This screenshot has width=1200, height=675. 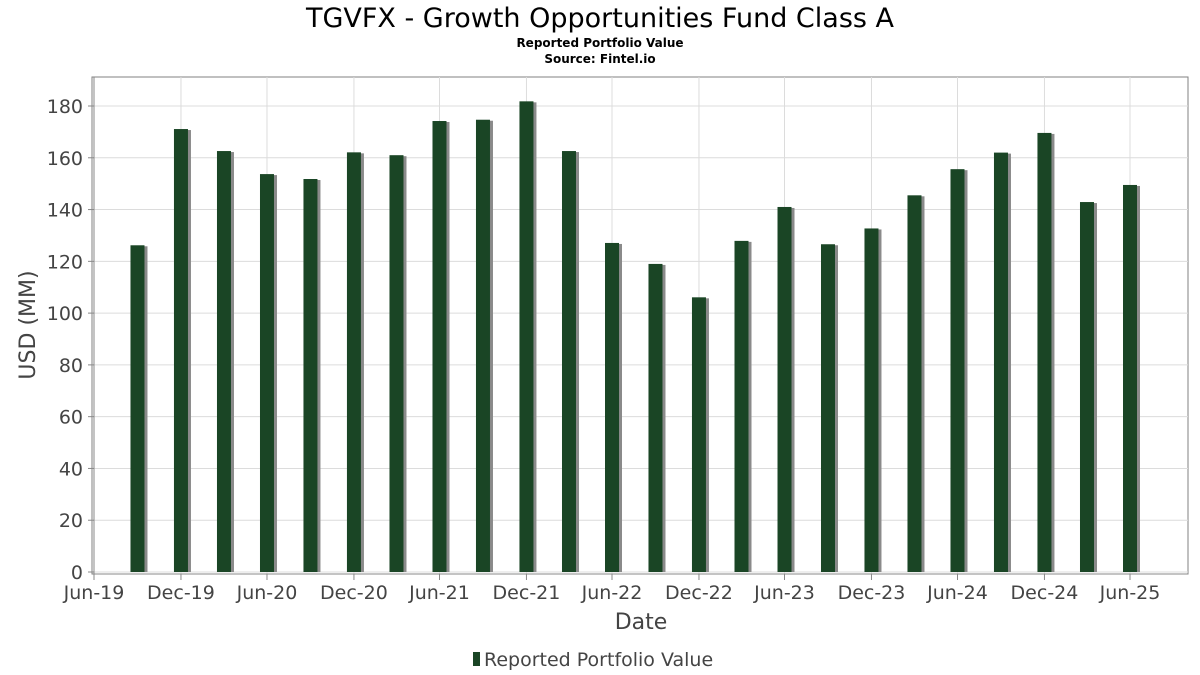 I want to click on x-tick-label: Jun-22, so click(x=612, y=593).